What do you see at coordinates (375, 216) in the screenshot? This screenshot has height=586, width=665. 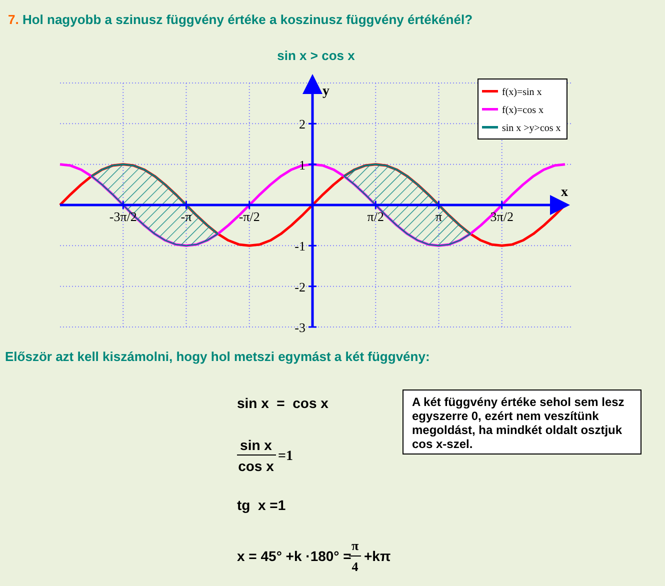 I see `x-tick-label: π/2` at bounding box center [375, 216].